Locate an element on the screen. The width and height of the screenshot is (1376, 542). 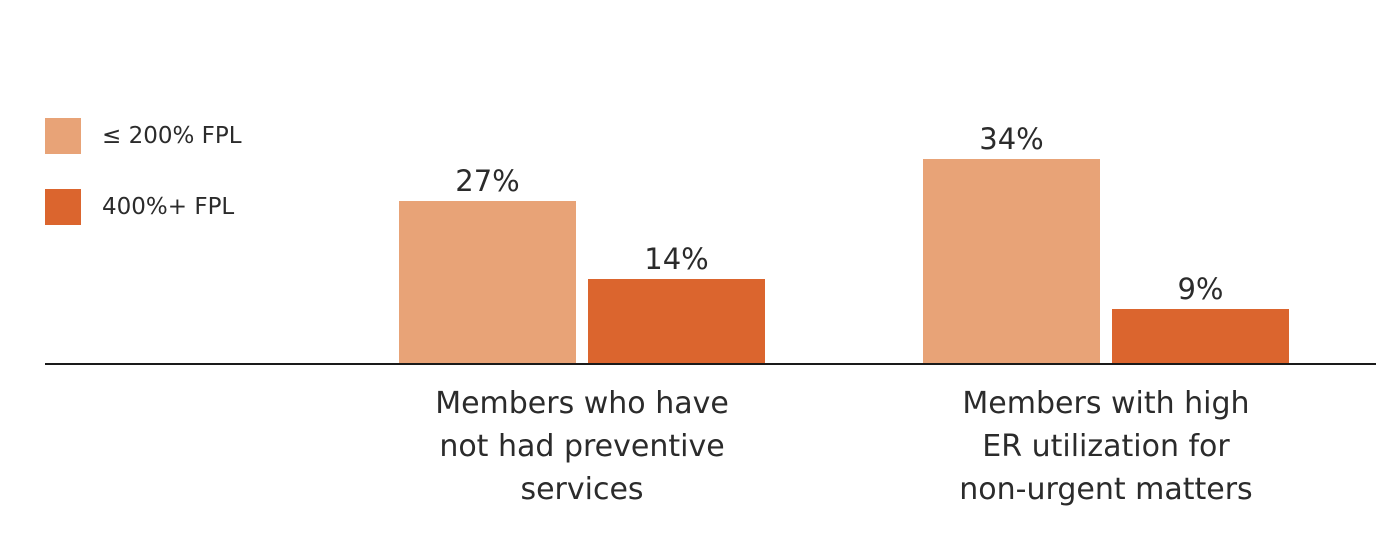
legend: ≤ 200% FPL 400%+ FPL is located at coordinates (143, 189).